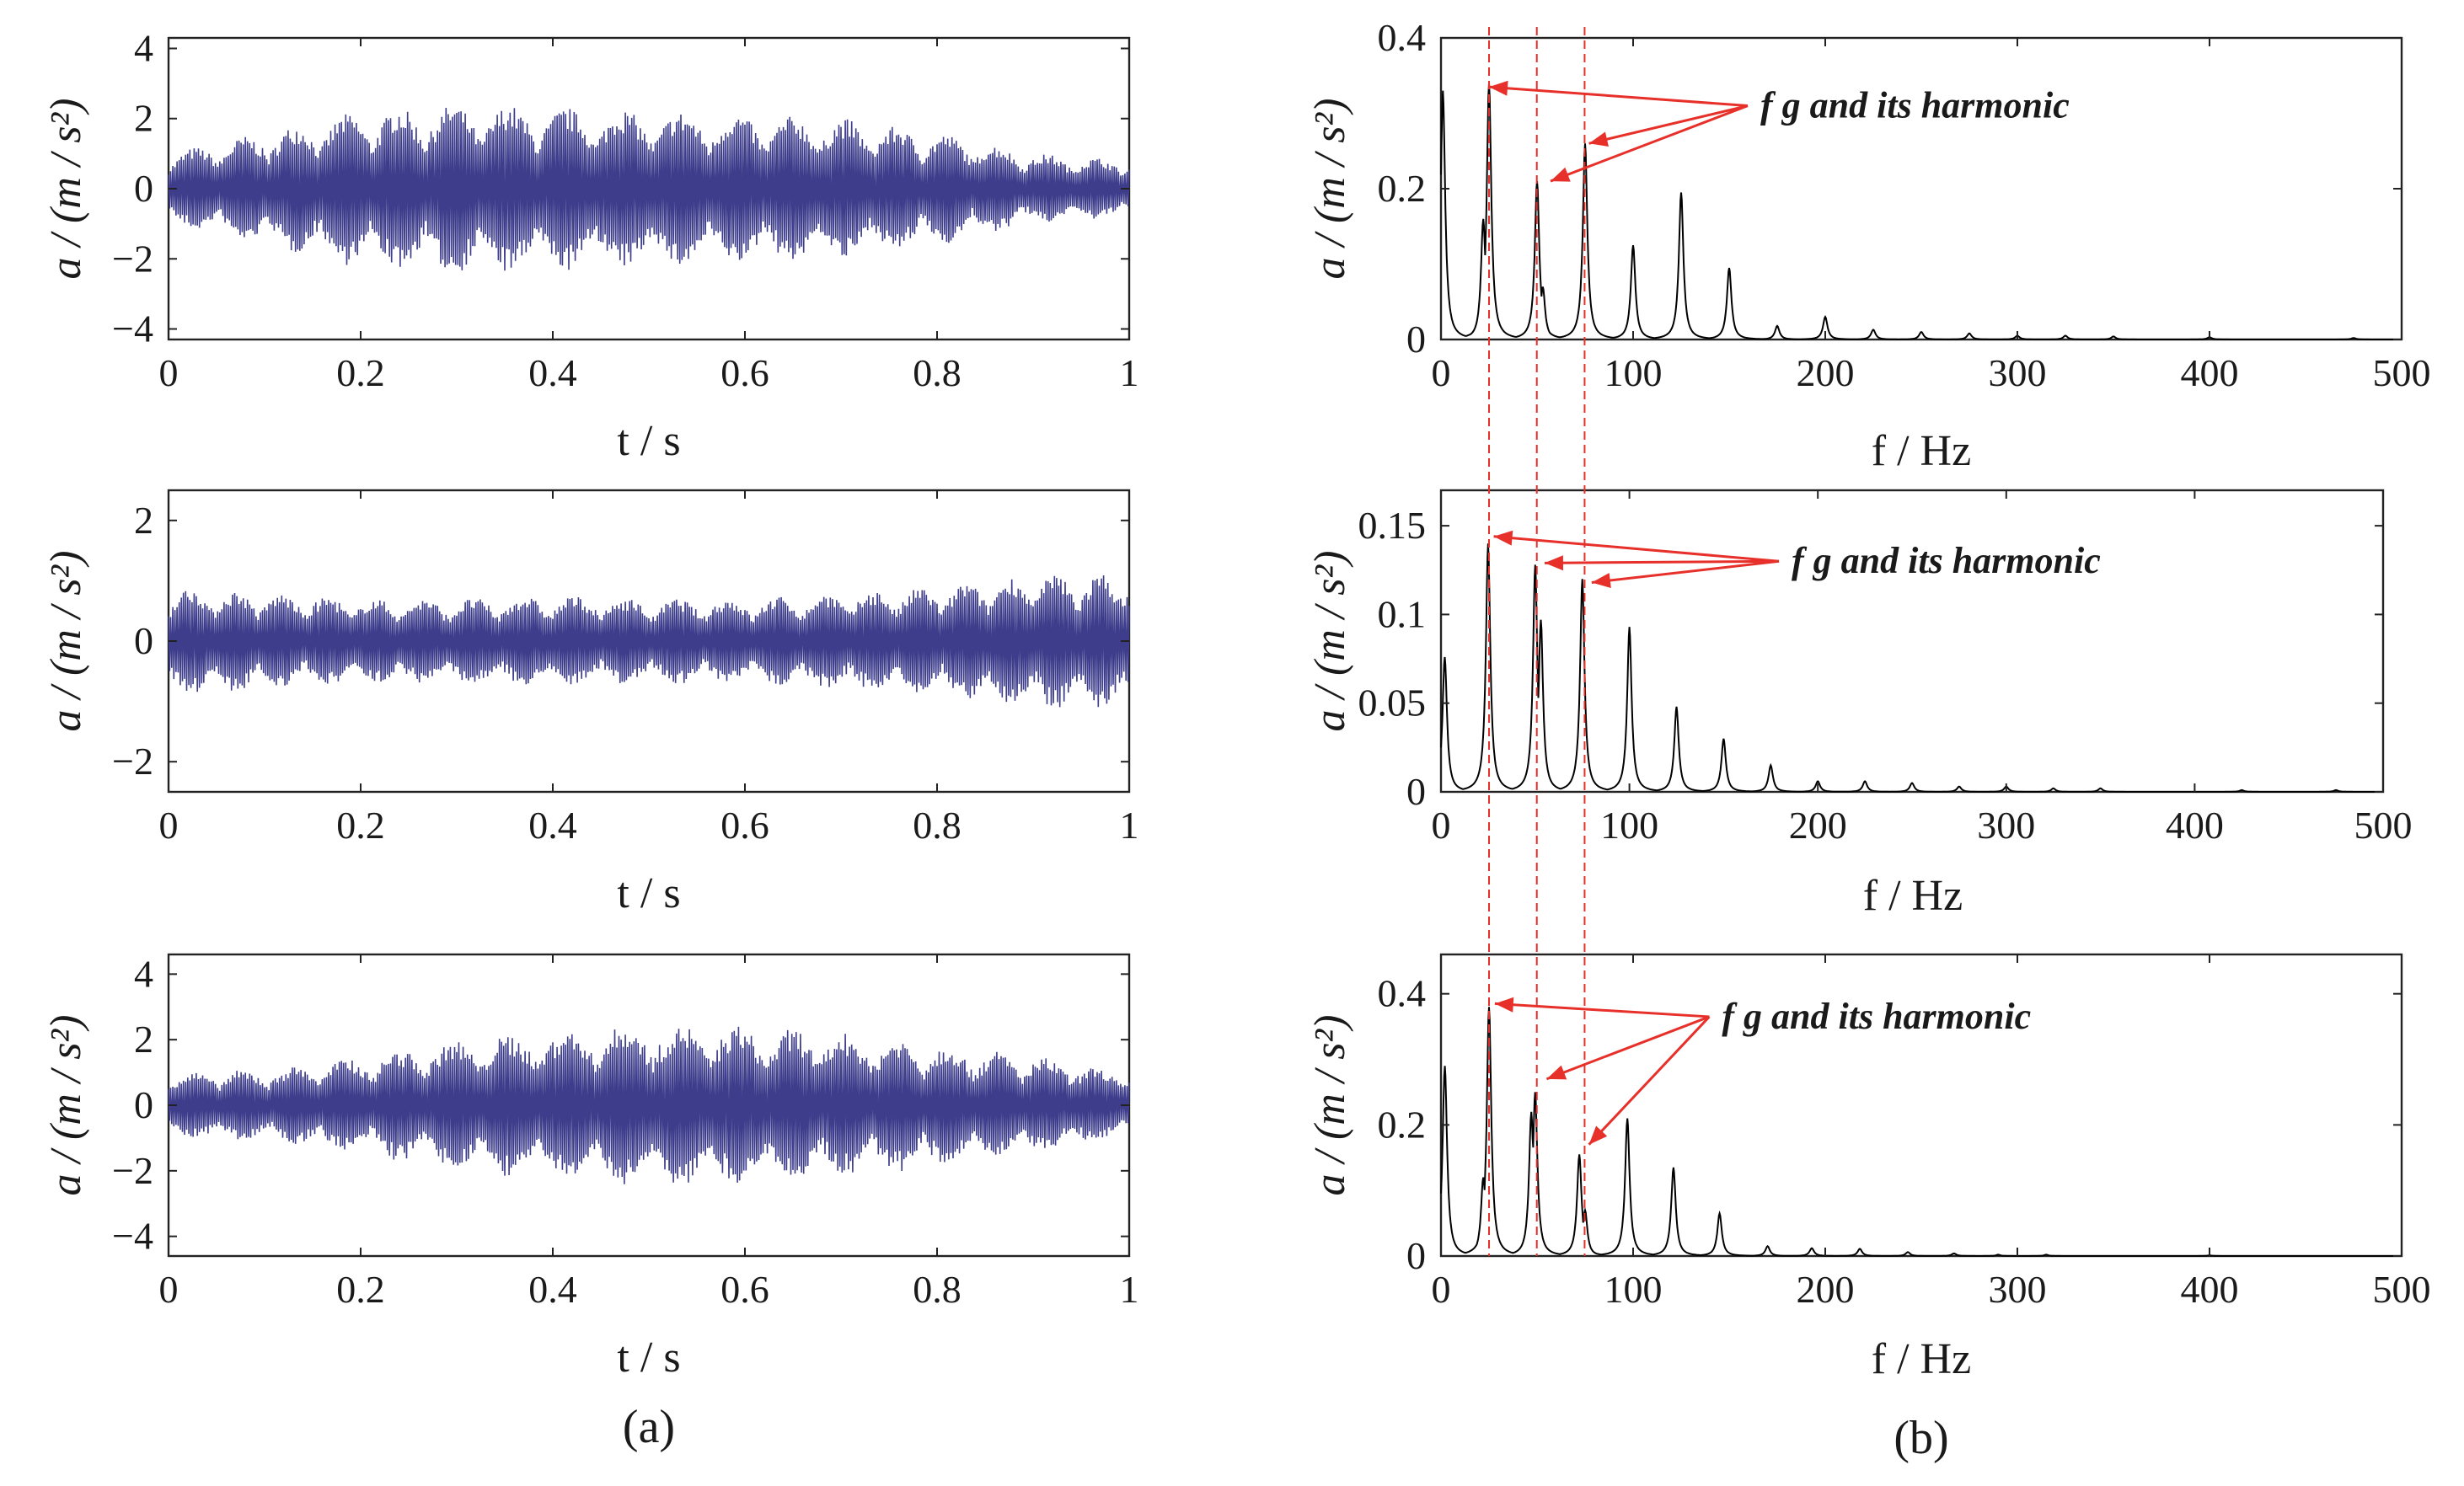  Describe the element at coordinates (2006, 825) in the screenshot. I see `spectrum-2-xtick-label: 300` at that location.